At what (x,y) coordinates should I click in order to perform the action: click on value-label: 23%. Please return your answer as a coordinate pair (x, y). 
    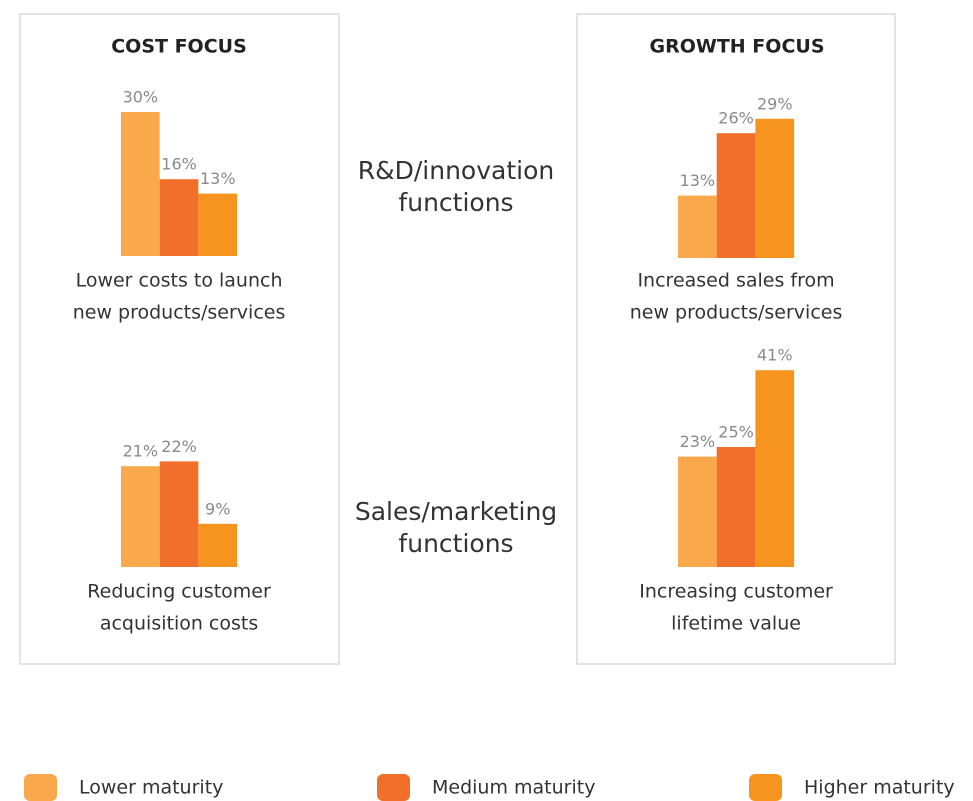
    Looking at the image, I should click on (698, 441).